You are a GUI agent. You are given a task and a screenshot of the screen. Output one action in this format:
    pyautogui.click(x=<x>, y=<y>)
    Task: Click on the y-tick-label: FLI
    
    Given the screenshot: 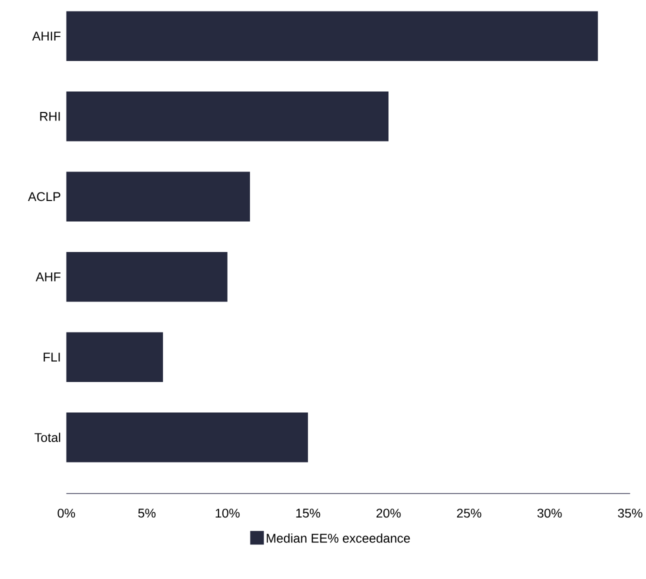 What is the action you would take?
    pyautogui.click(x=52, y=357)
    